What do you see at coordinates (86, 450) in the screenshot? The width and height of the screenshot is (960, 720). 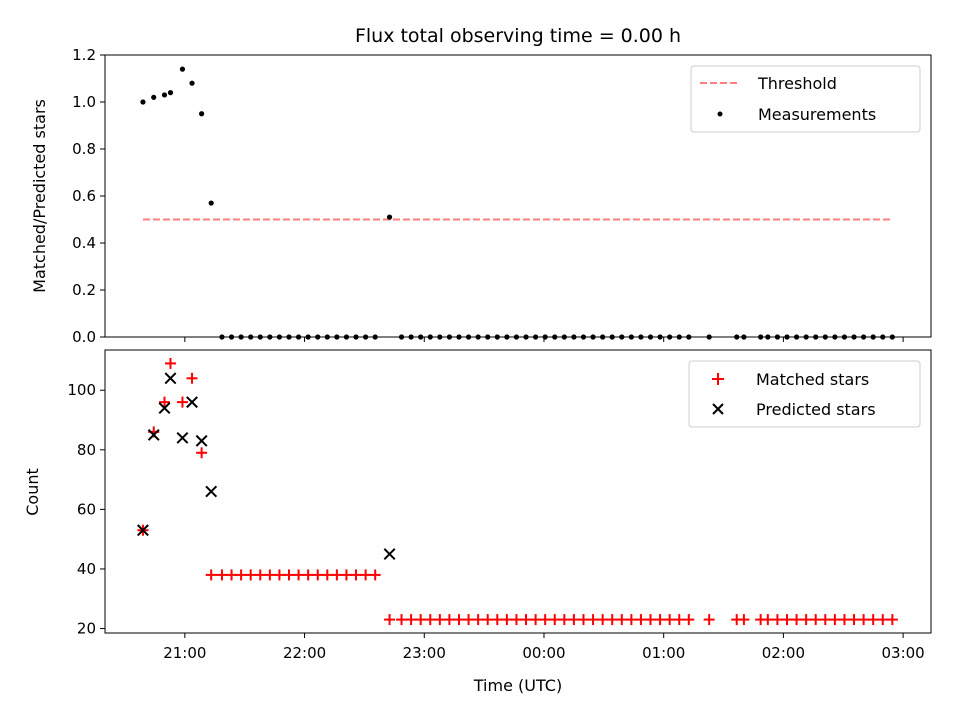 I see `y-tick-label: 80` at bounding box center [86, 450].